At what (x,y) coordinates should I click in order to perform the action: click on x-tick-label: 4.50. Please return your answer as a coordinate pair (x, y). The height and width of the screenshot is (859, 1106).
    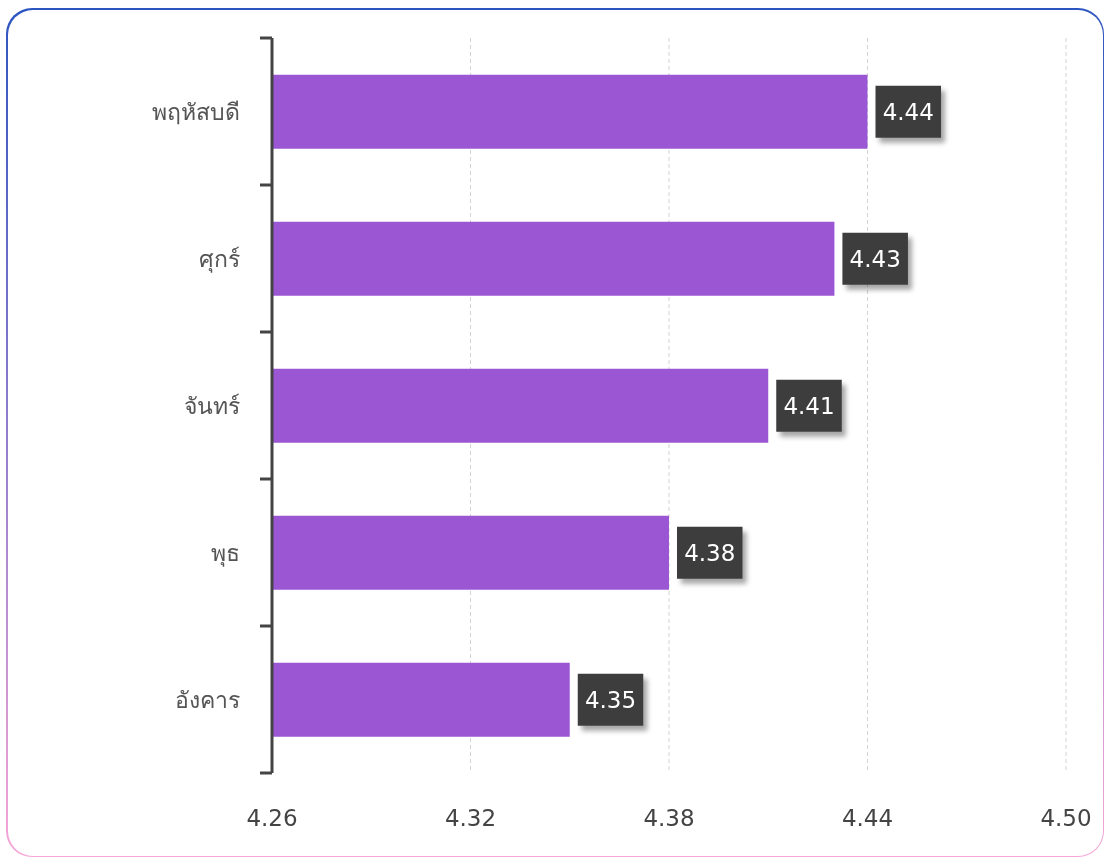
    Looking at the image, I should click on (1066, 818).